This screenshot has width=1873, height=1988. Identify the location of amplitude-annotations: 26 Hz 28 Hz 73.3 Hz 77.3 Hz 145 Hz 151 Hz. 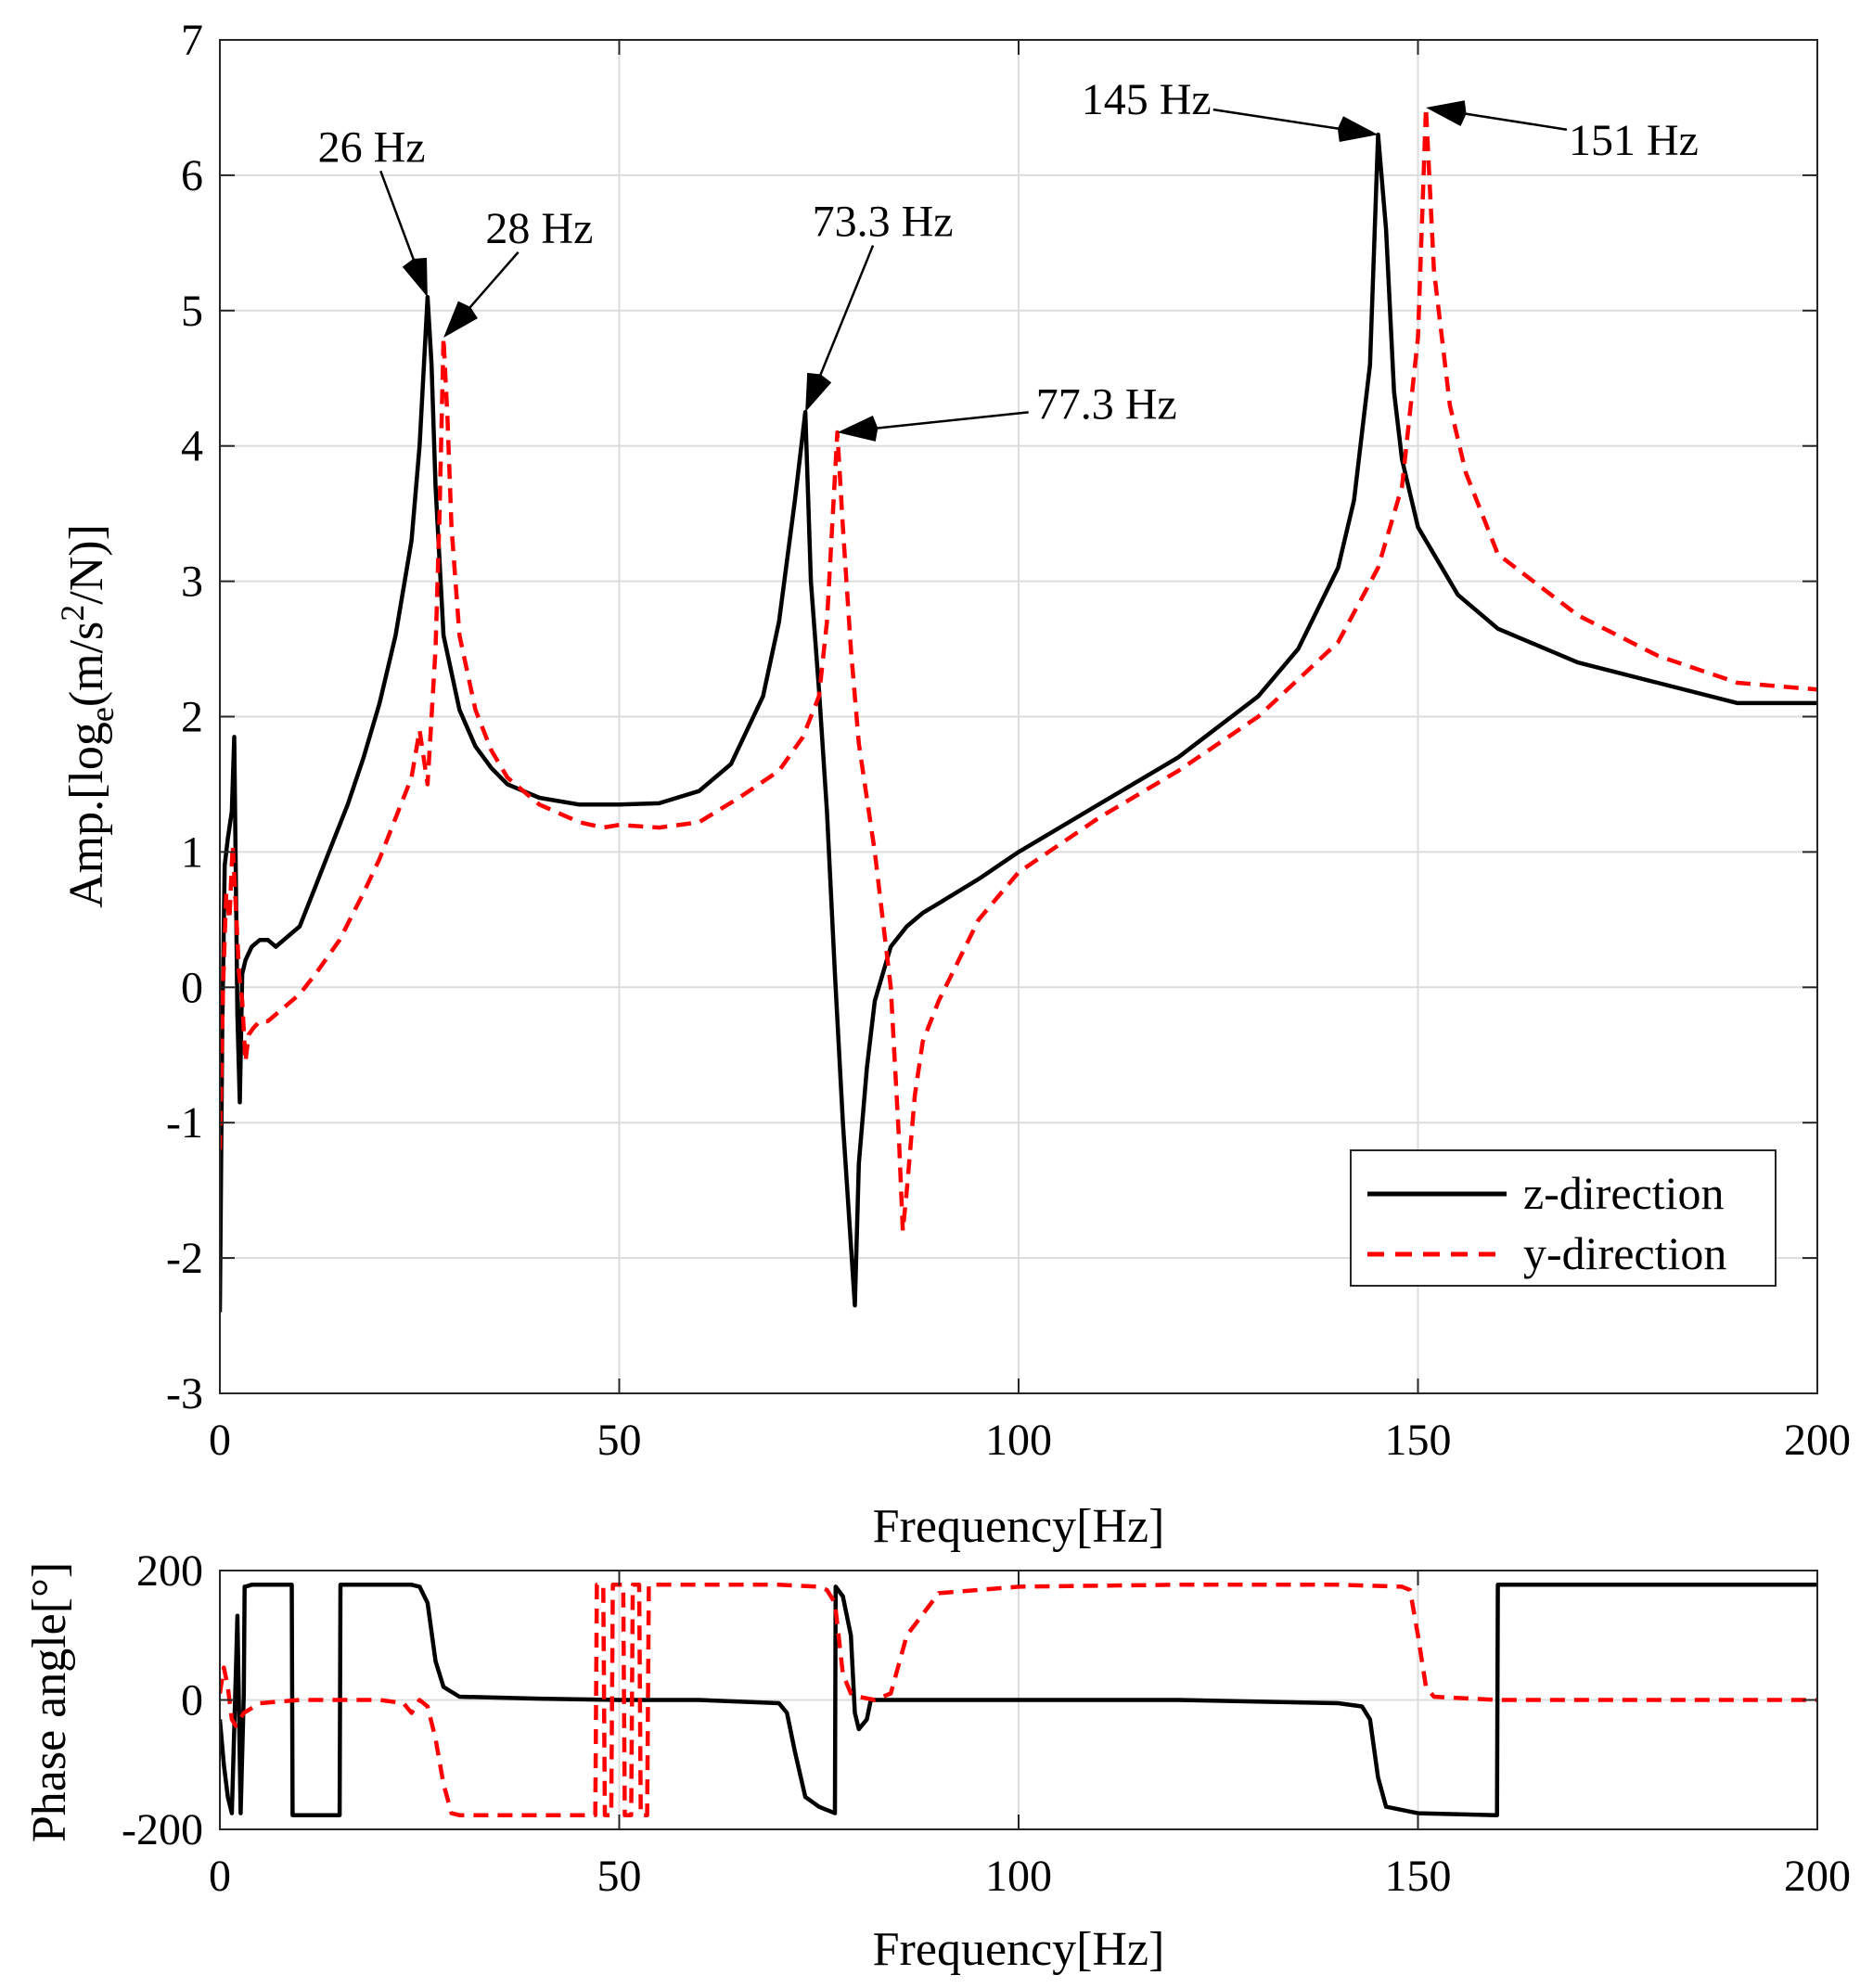
(1008, 258).